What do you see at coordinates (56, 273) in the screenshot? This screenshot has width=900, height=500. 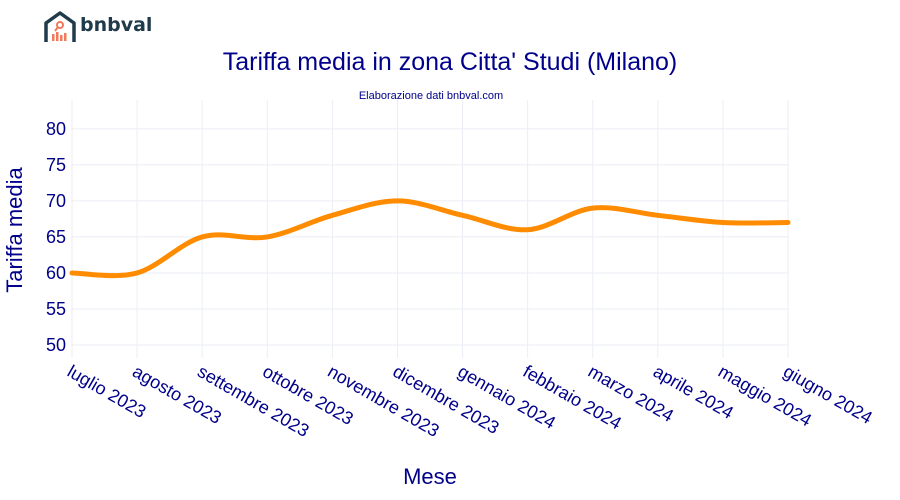 I see `y-tick-label: 60` at bounding box center [56, 273].